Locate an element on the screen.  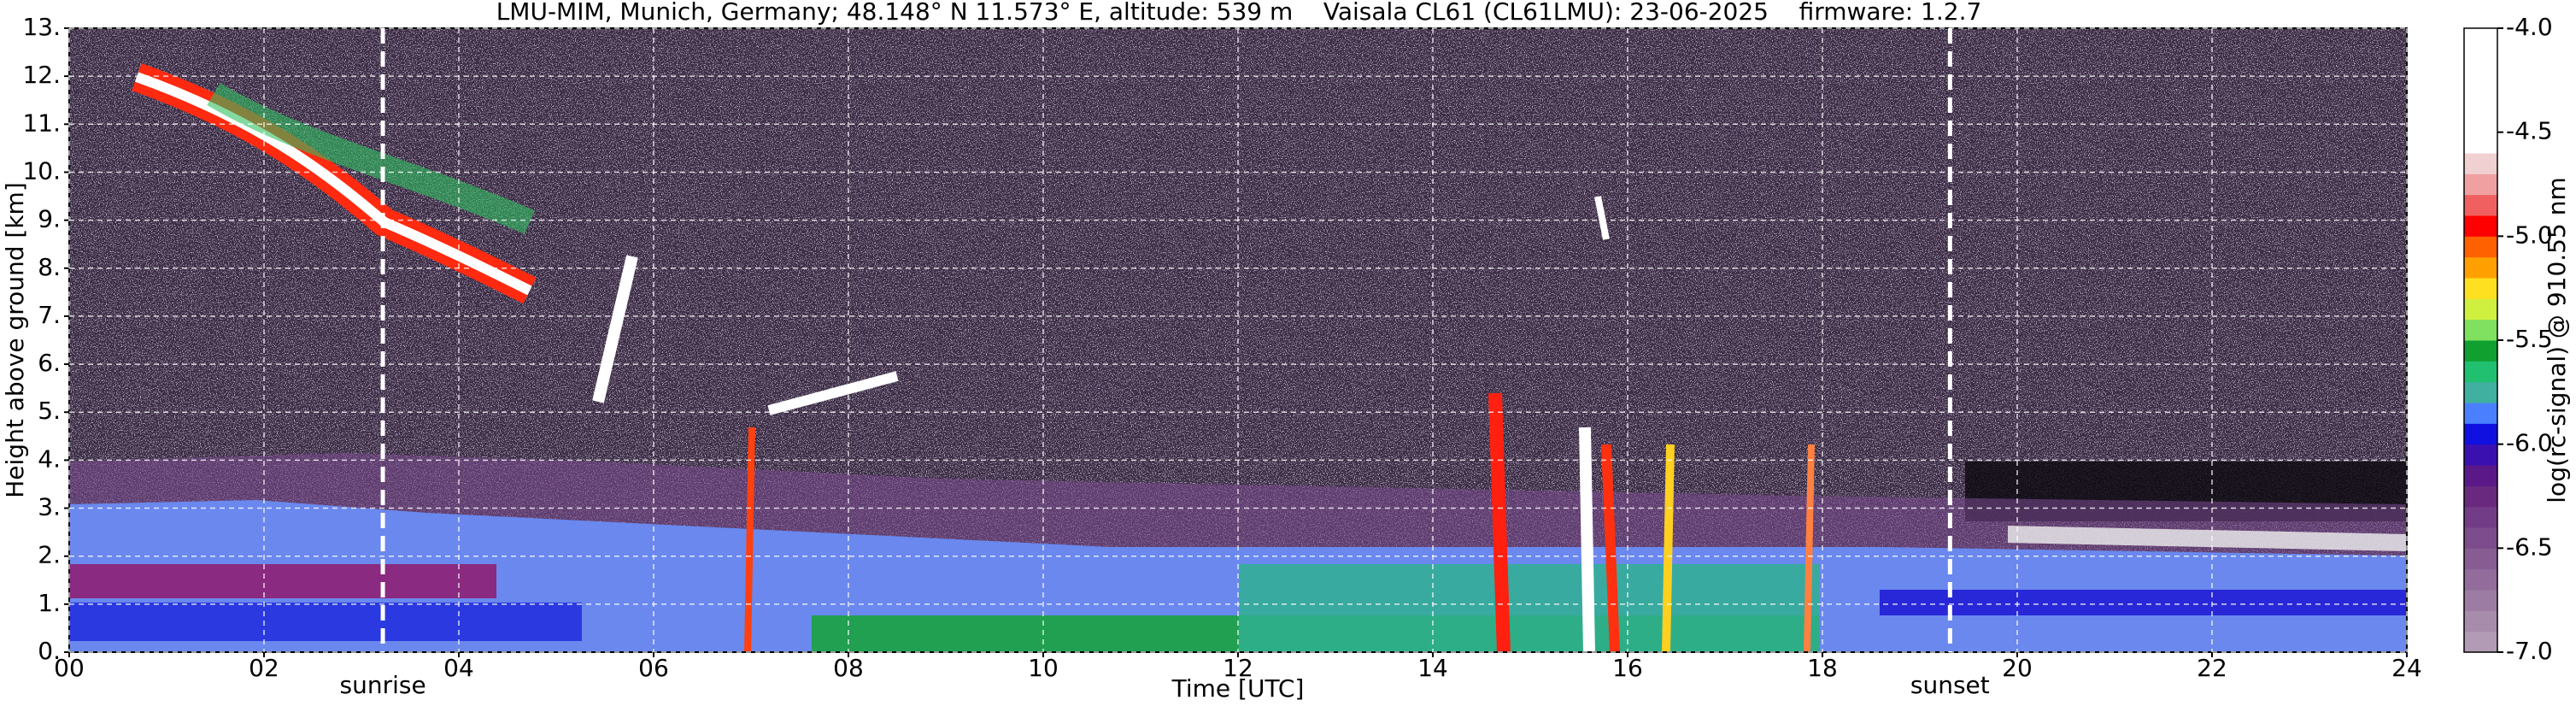
x-tick-label: 02 is located at coordinates (264, 668).